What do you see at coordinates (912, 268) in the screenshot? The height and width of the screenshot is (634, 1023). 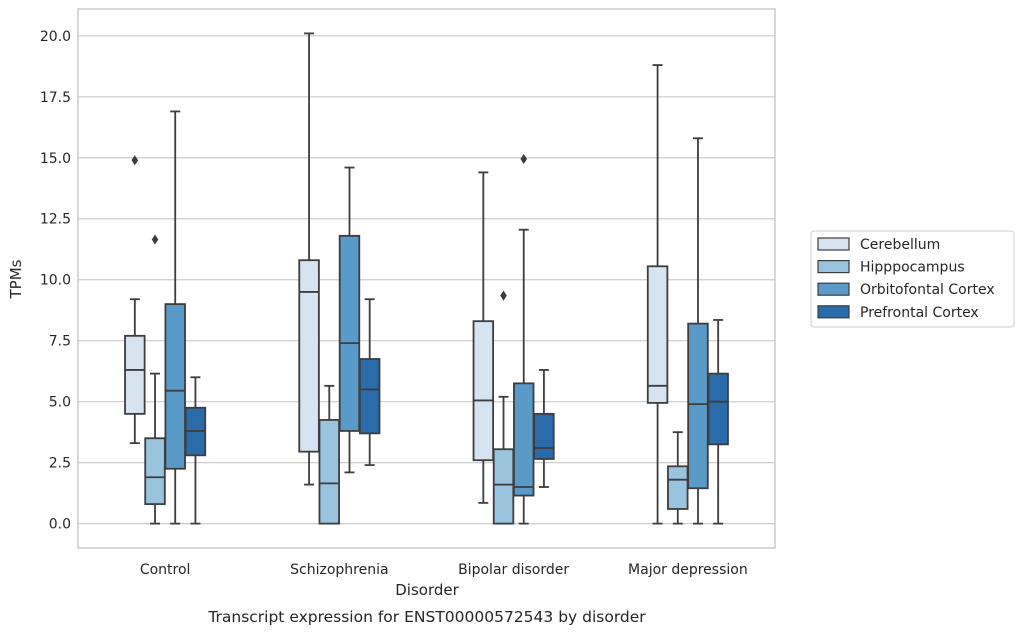 I see `legend-label: Hipppocampus` at bounding box center [912, 268].